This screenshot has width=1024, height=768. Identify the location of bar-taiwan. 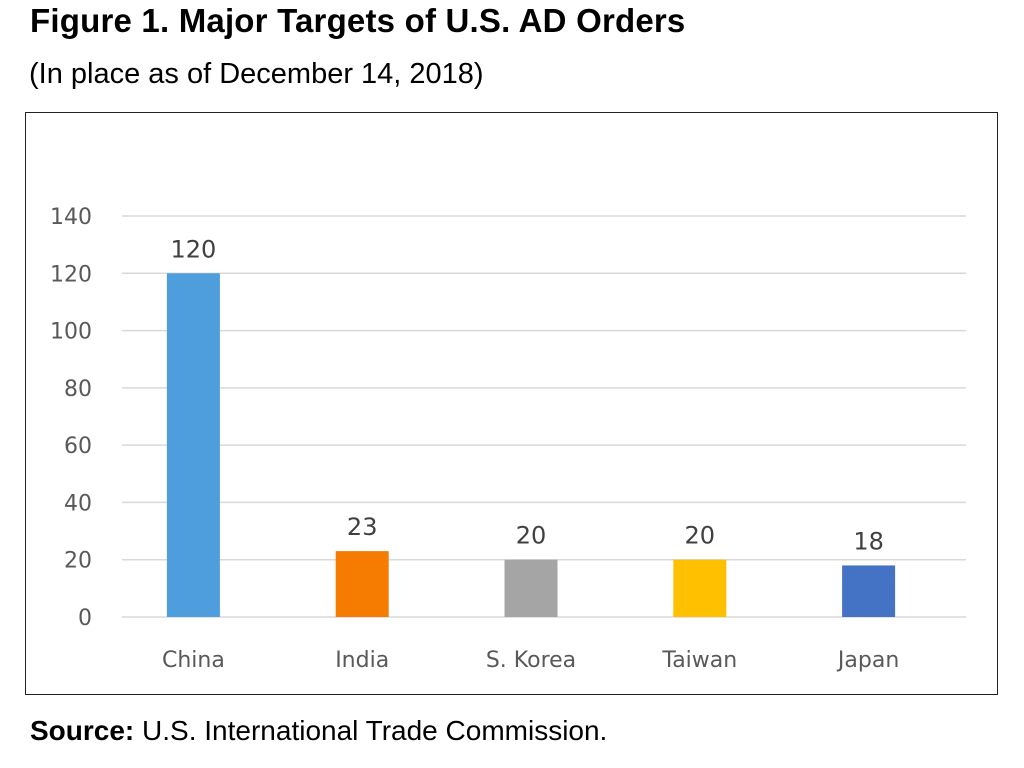
(700, 588).